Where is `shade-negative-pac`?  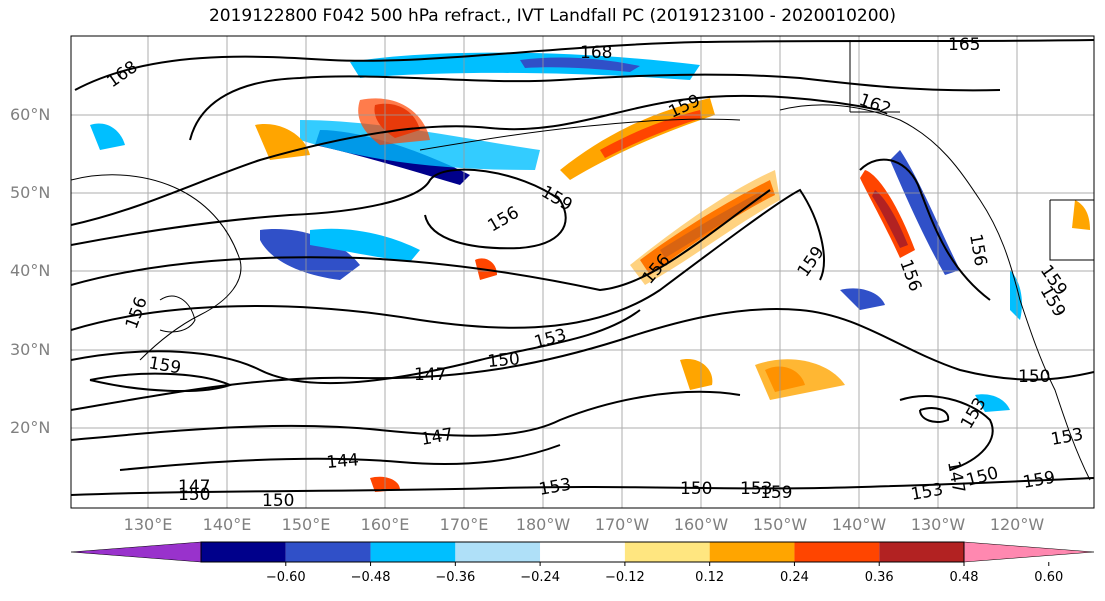
shade-negative-pac is located at coordinates (862, 299).